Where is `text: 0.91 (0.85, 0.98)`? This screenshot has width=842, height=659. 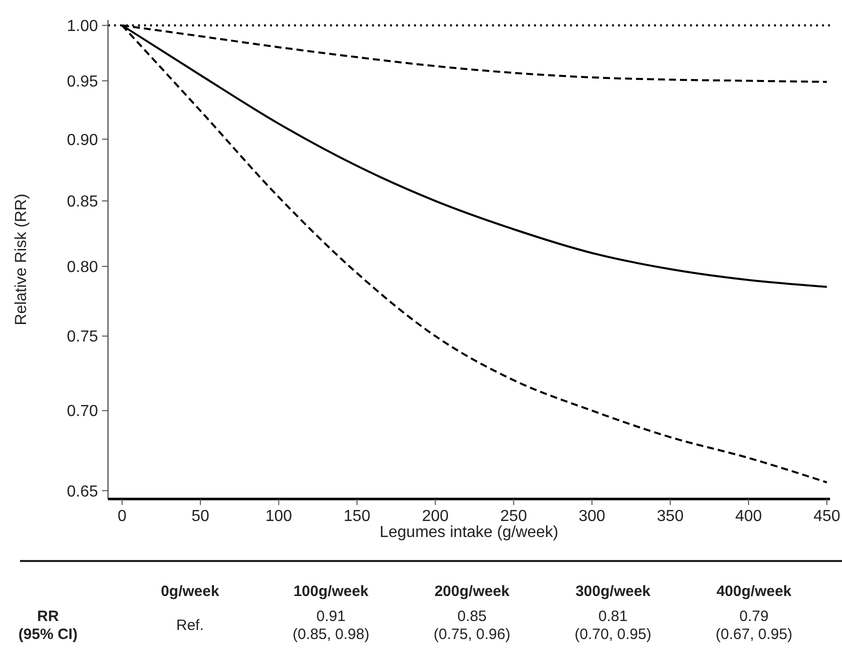
text: 0.91 (0.85, 0.98) is located at coordinates (331, 625).